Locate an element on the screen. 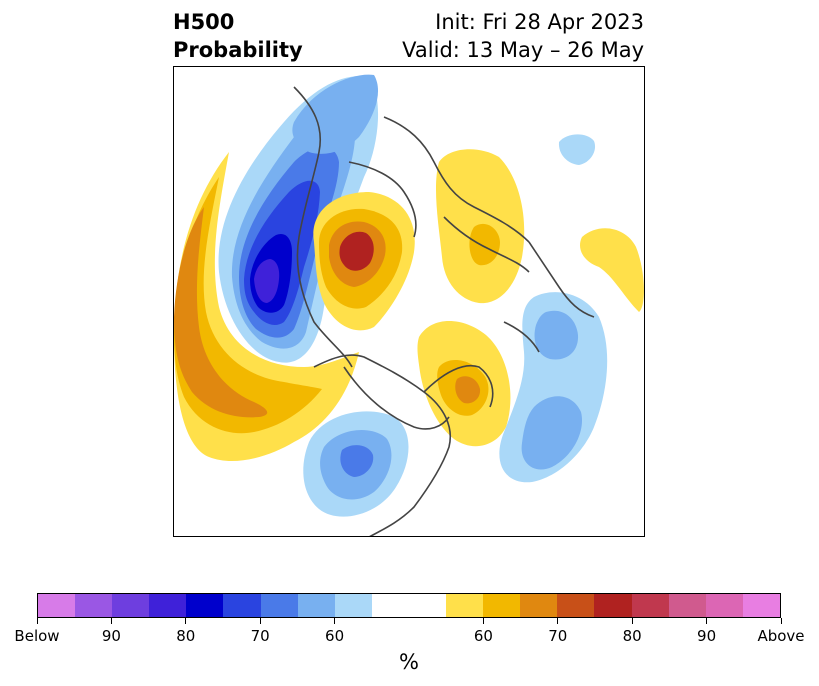 The height and width of the screenshot is (686, 819). siberia-below-anomaly is located at coordinates (577, 149).